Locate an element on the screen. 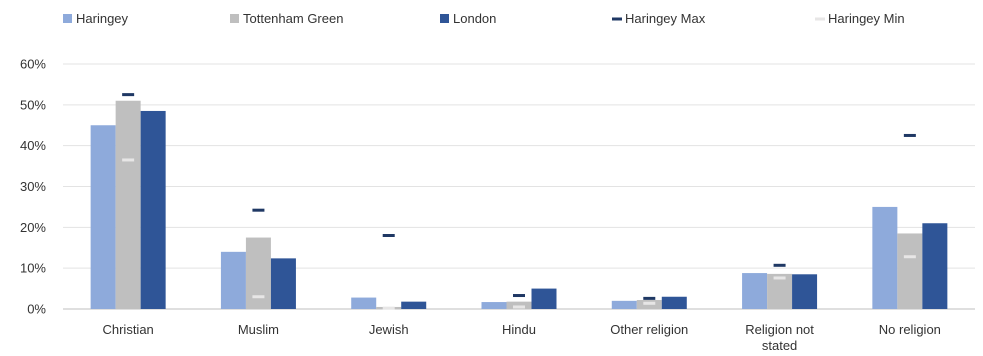 This screenshot has height=356, width=983. marker-haringey-min-muslim is located at coordinates (258, 297).